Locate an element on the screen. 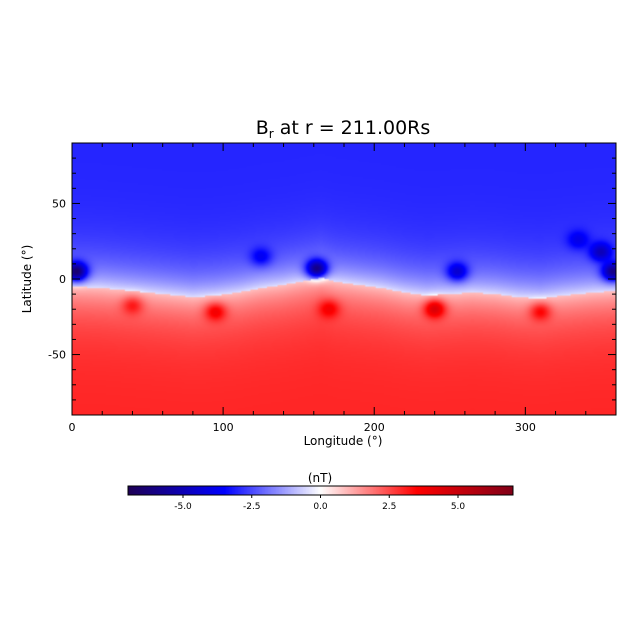 This screenshot has width=640, height=640. colorbar-gradient is located at coordinates (320, 490).